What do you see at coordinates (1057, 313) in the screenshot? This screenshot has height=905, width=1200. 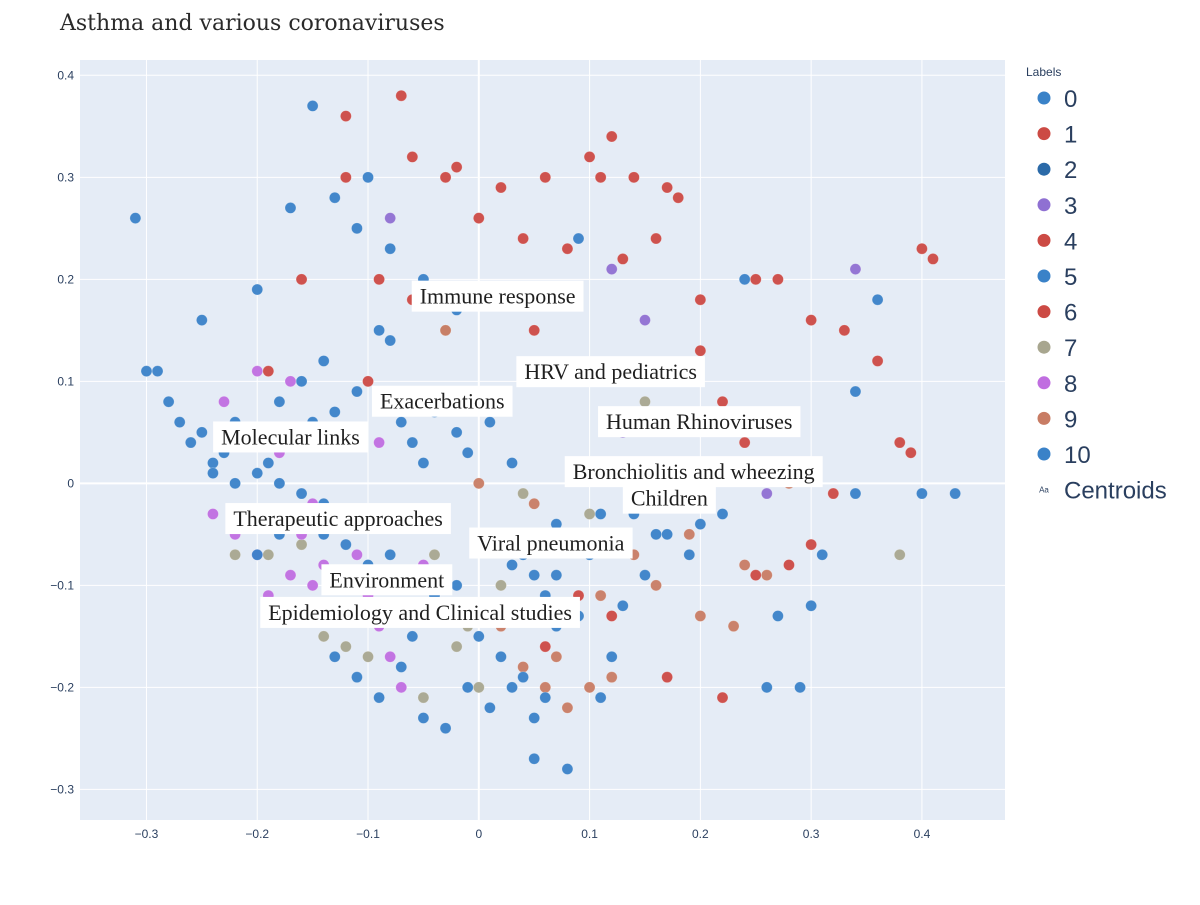 I see `legend-item-6: 6` at bounding box center [1057, 313].